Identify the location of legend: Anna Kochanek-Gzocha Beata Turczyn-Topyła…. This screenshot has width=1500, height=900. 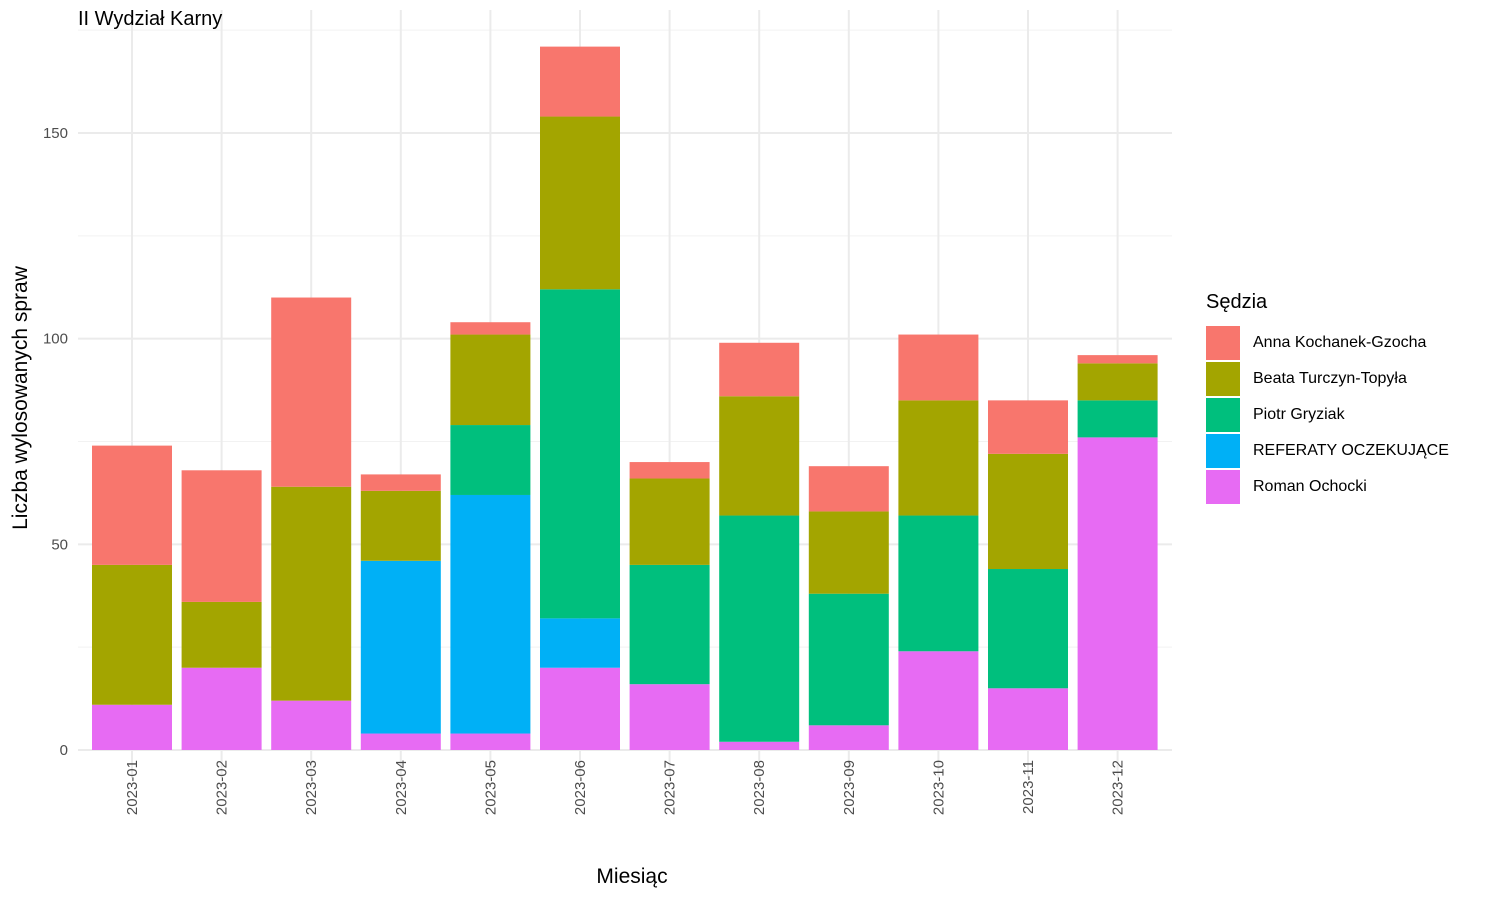
(1327, 415).